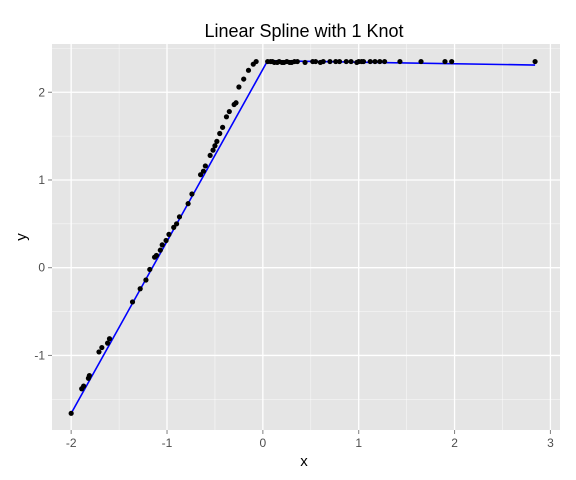  Describe the element at coordinates (43, 223) in the screenshot. I see `y-axis-ticks: -1 0 1 2` at that location.